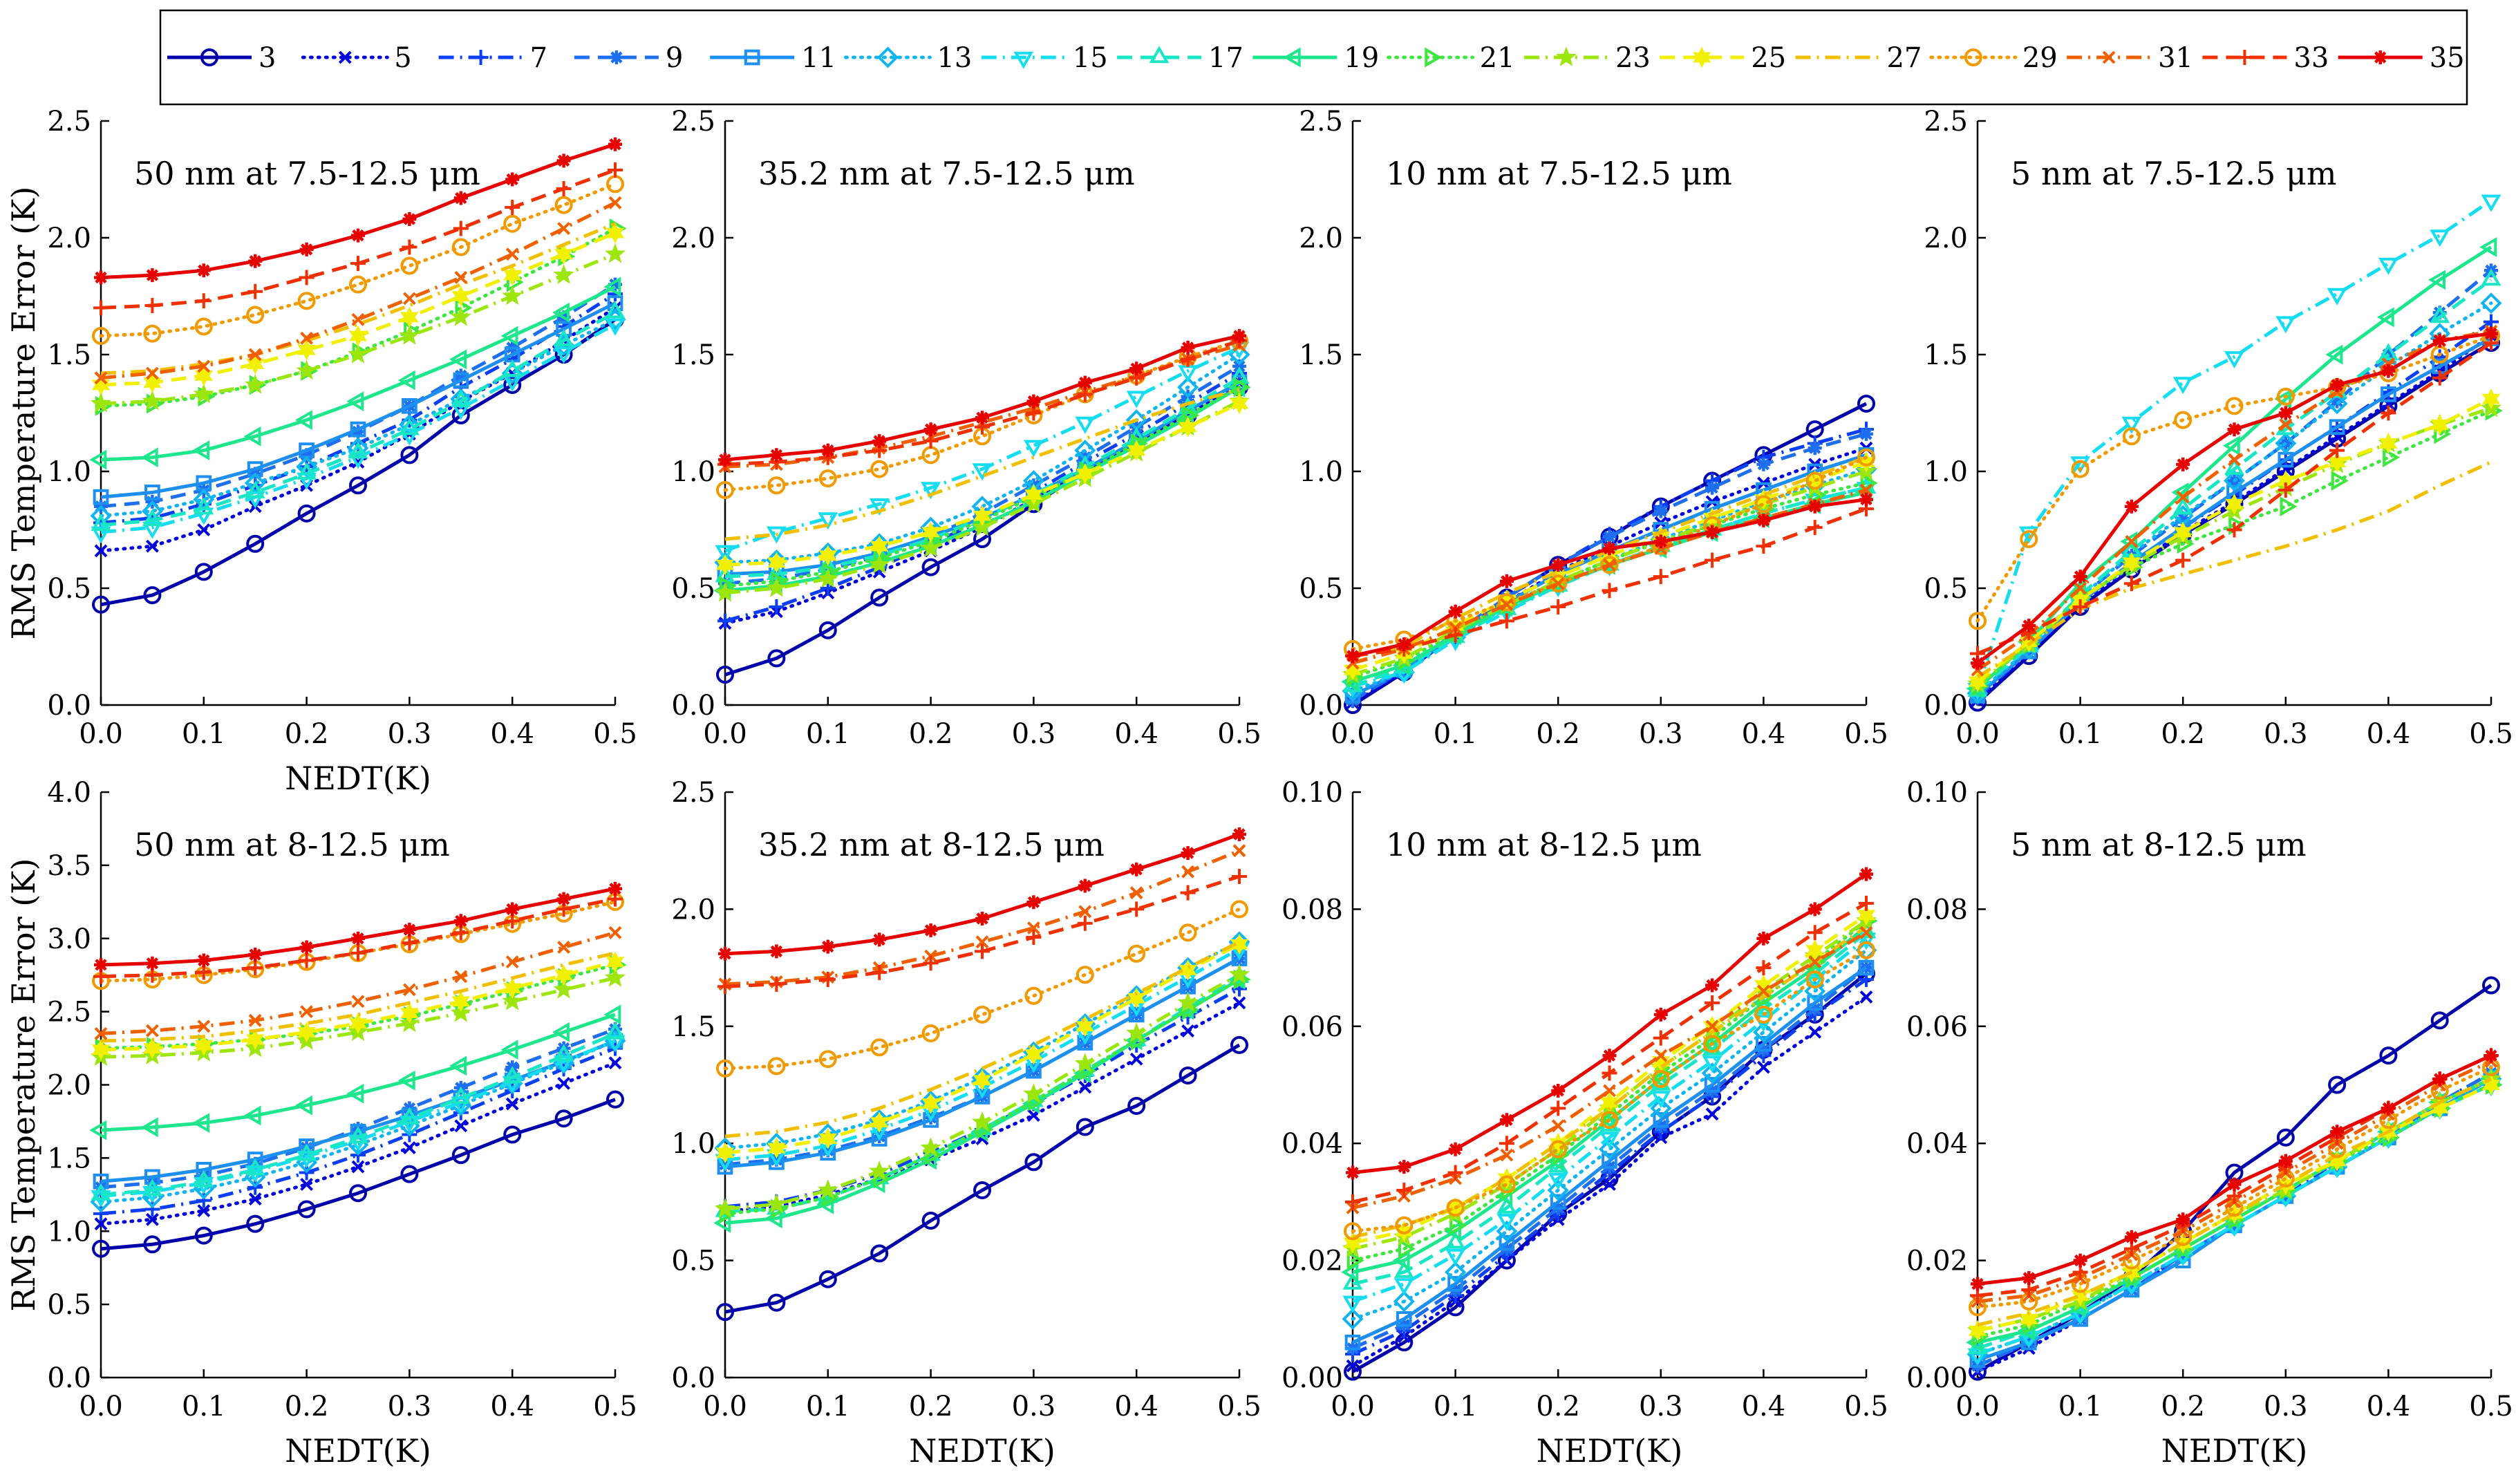 The width and height of the screenshot is (2516, 1484). Describe the element at coordinates (1937, 1144) in the screenshot. I see `y-tick-label: 0.04` at that location.